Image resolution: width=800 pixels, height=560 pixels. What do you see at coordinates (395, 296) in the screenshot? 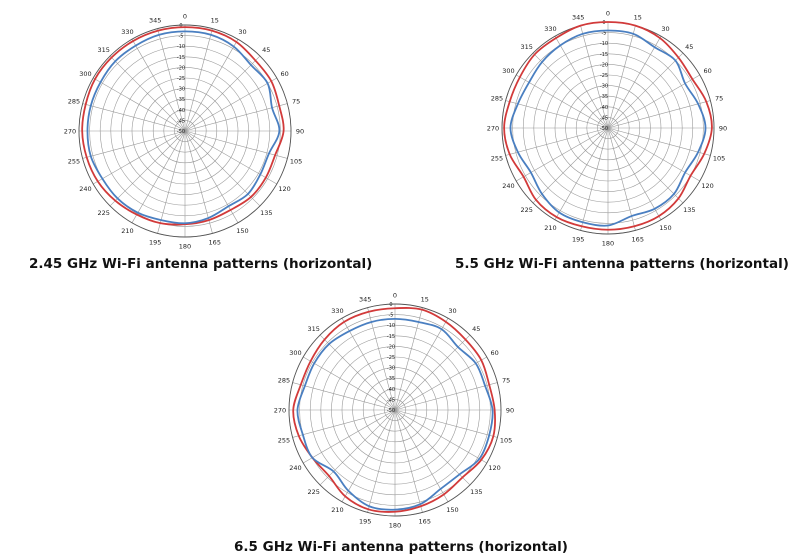
I see `angle-tick-label: 0` at bounding box center [395, 296].